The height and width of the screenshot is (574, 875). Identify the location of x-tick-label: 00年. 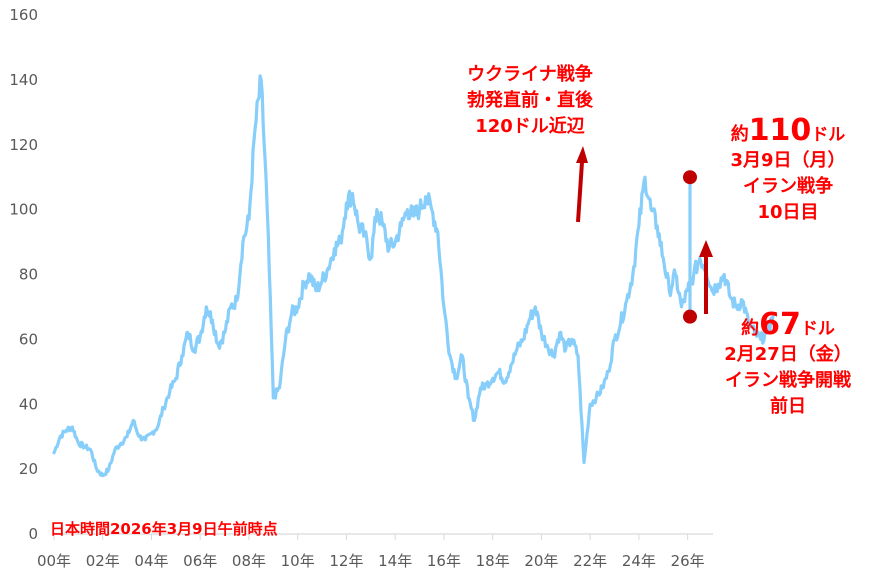
(54, 561).